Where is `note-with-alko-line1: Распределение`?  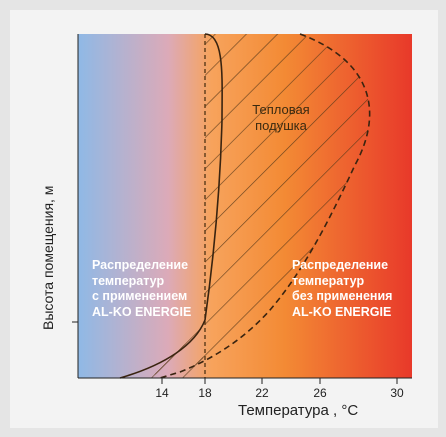
note-with-alko-line1: Распределение is located at coordinates (140, 265).